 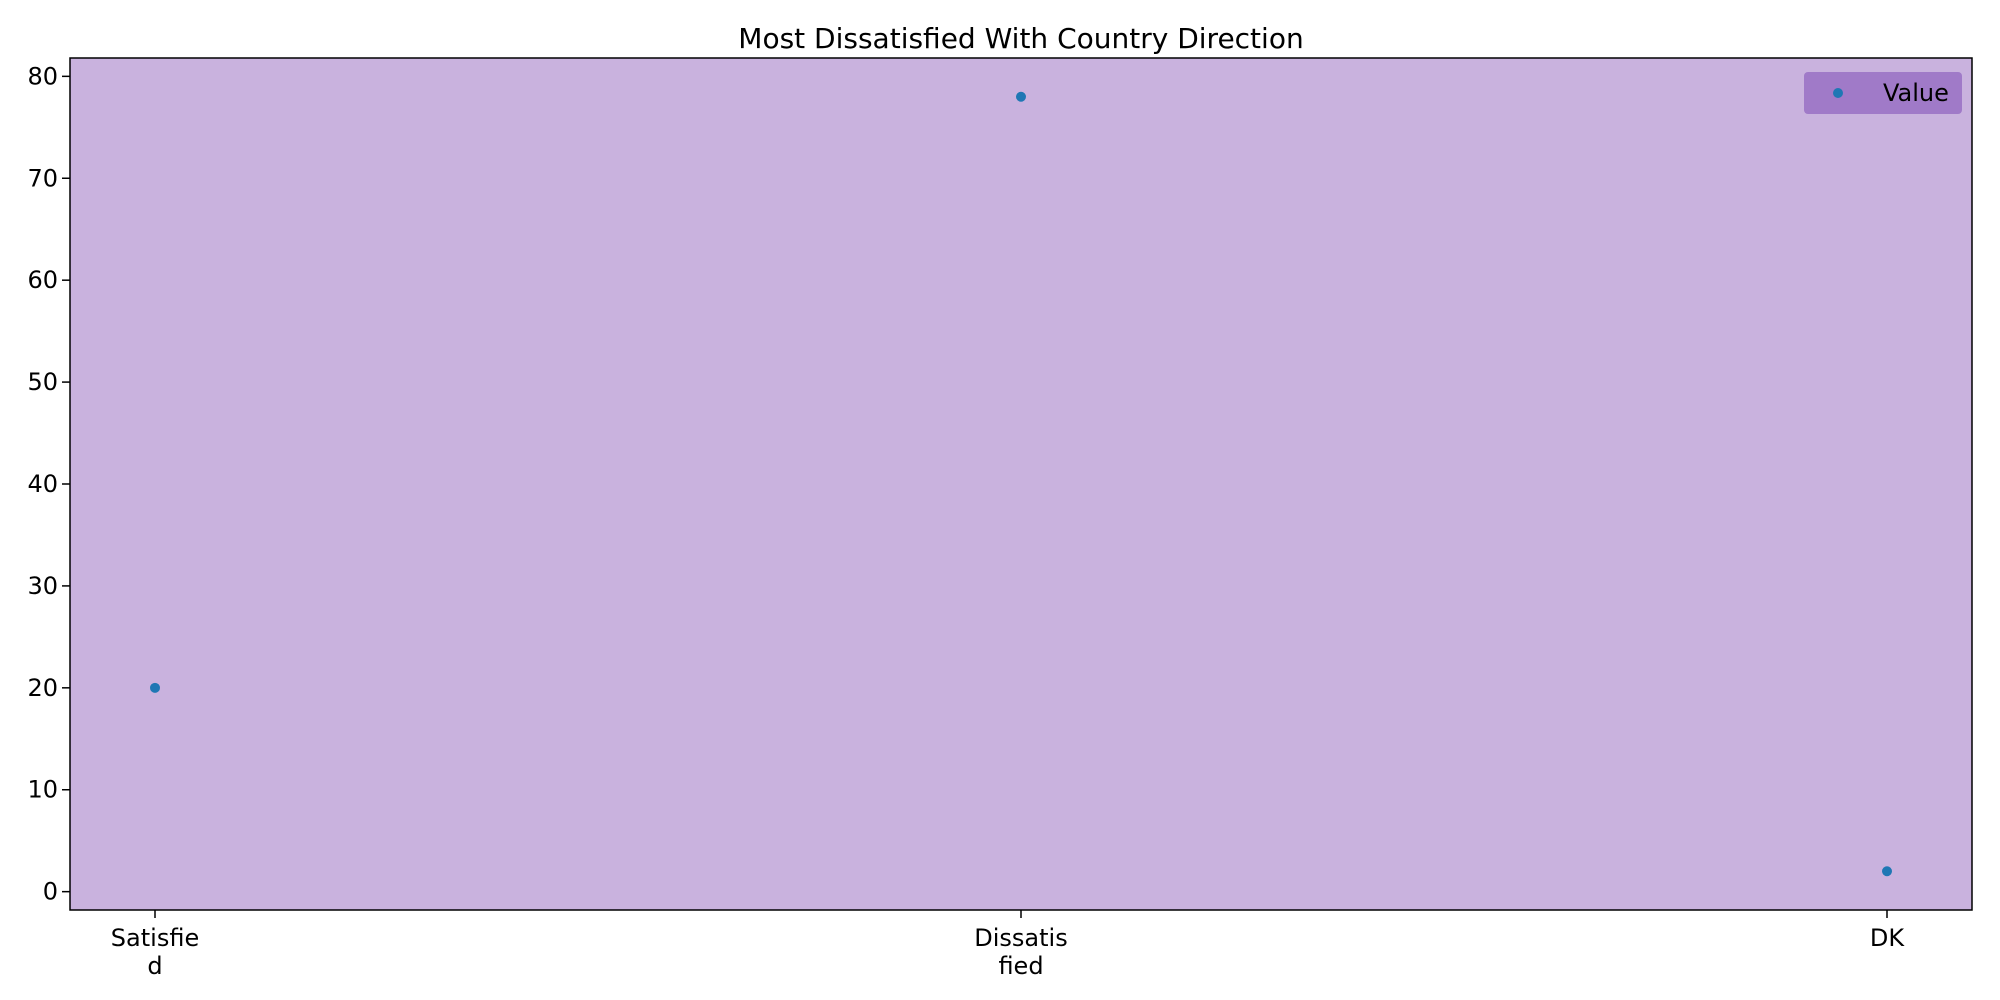 I want to click on chart-title: Most Dissatisfied With Country Direction, so click(x=1020, y=38).